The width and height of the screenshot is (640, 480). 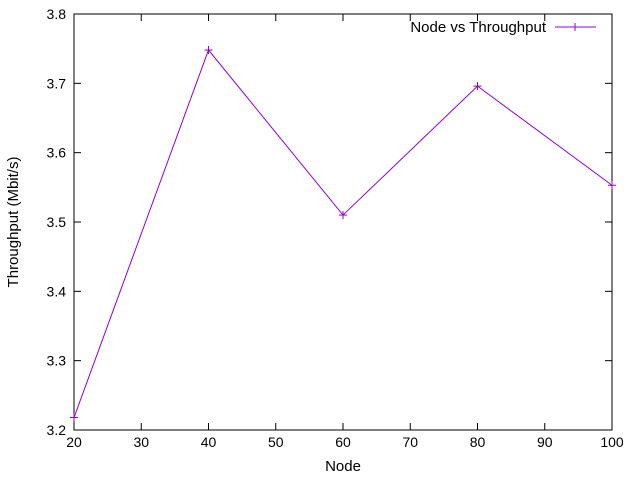 I want to click on y-tick-label: 3.5, so click(x=57, y=222).